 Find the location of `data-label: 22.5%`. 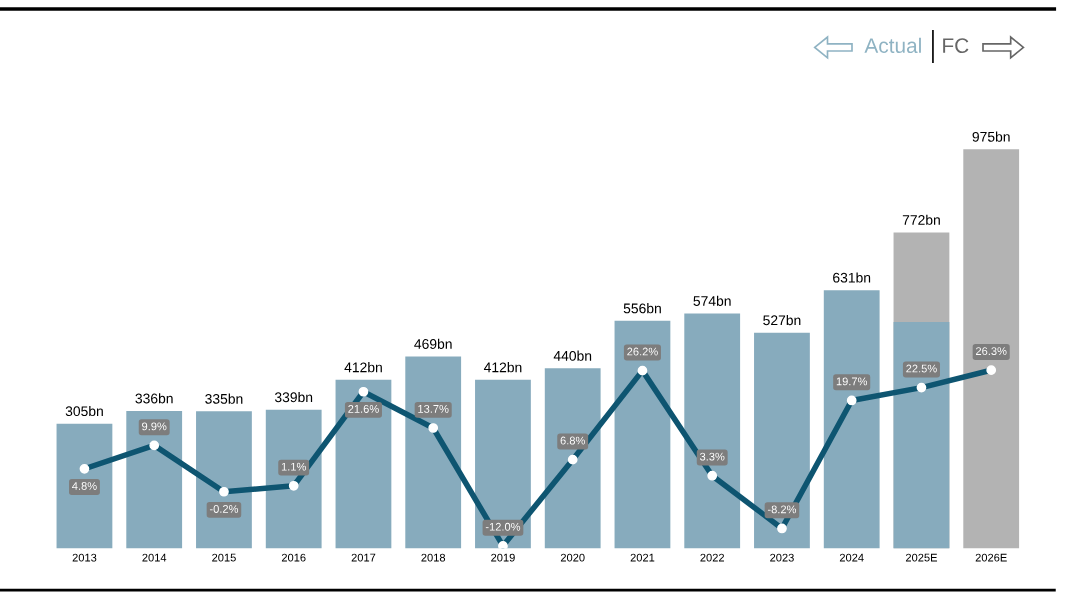

data-label: 22.5% is located at coordinates (921, 368).